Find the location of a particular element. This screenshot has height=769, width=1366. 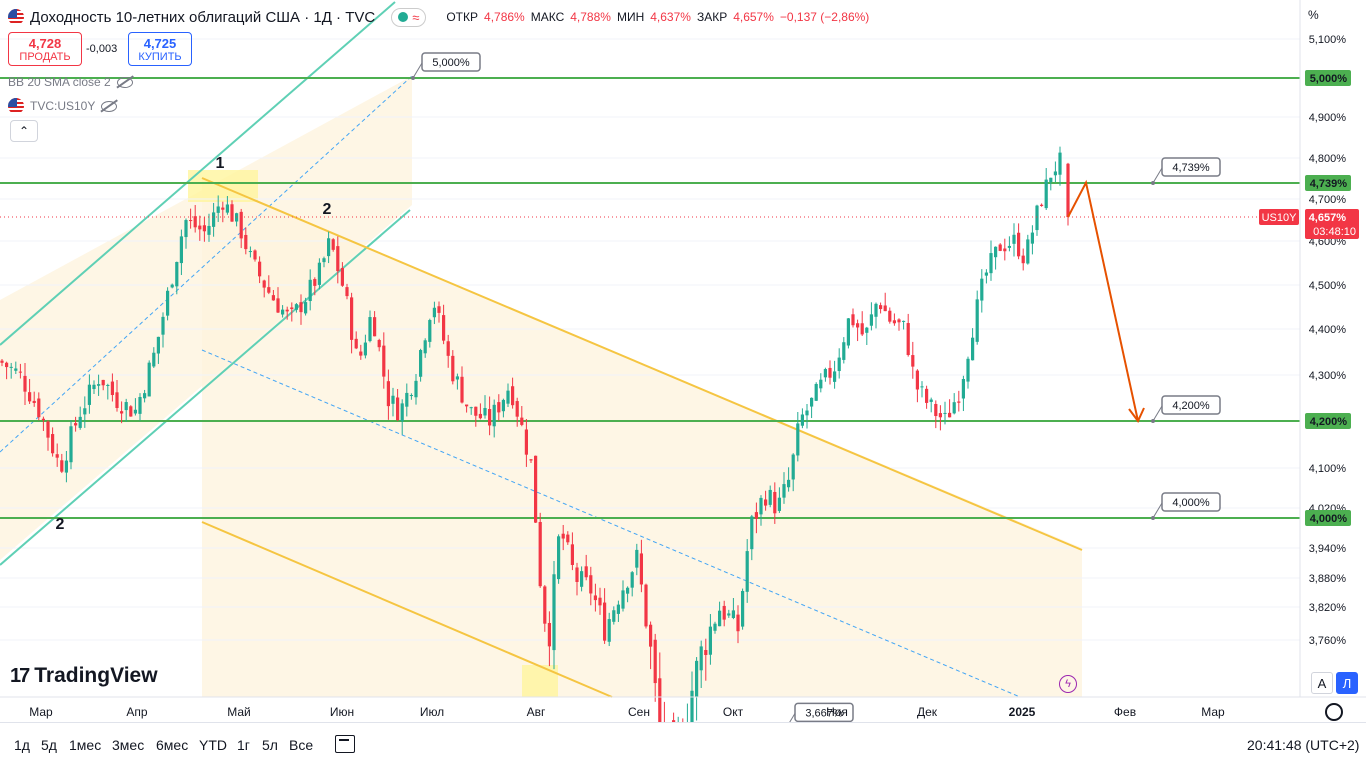

clock: 20:41:48 (UTC+2) is located at coordinates (1303, 745).